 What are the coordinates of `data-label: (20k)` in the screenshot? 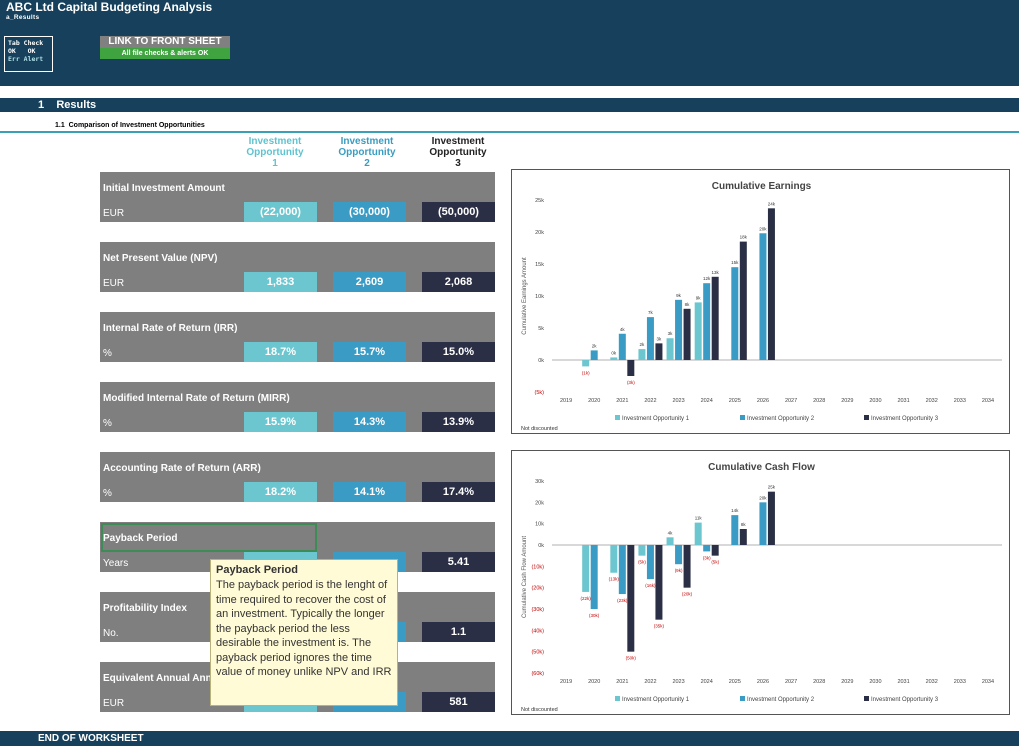 It's located at (687, 594).